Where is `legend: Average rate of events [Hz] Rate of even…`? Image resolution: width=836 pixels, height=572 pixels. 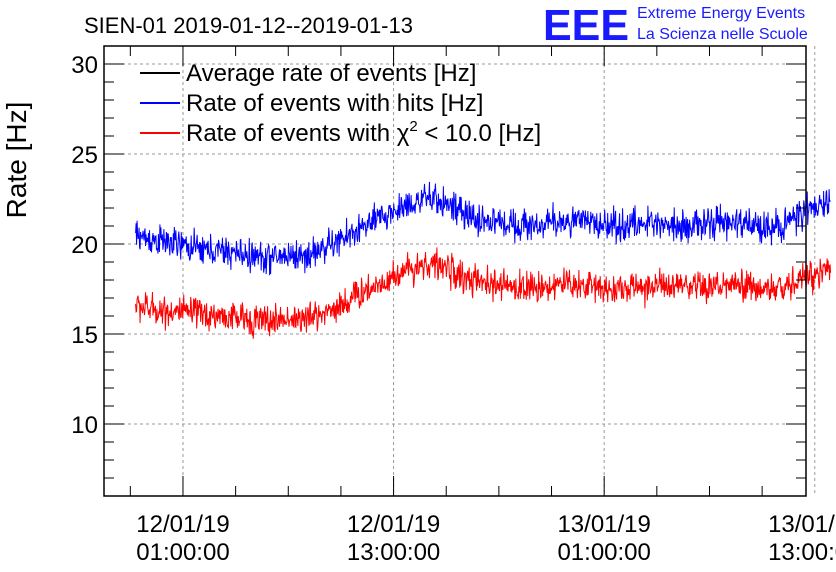
legend: Average rate of events [Hz] Rate of even… is located at coordinates (340, 103).